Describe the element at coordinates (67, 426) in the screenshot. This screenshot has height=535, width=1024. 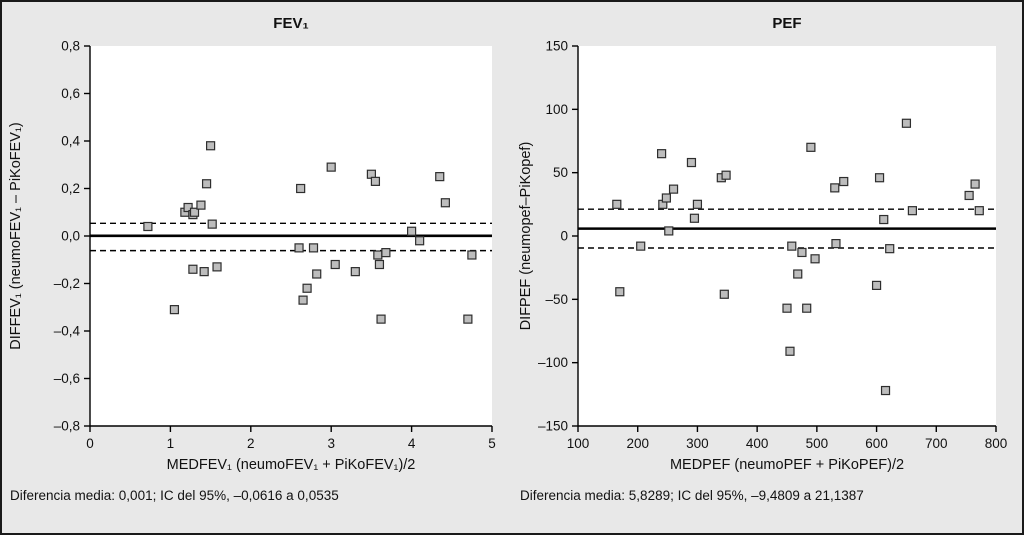
I see `y-tick-label: –0,8` at that location.